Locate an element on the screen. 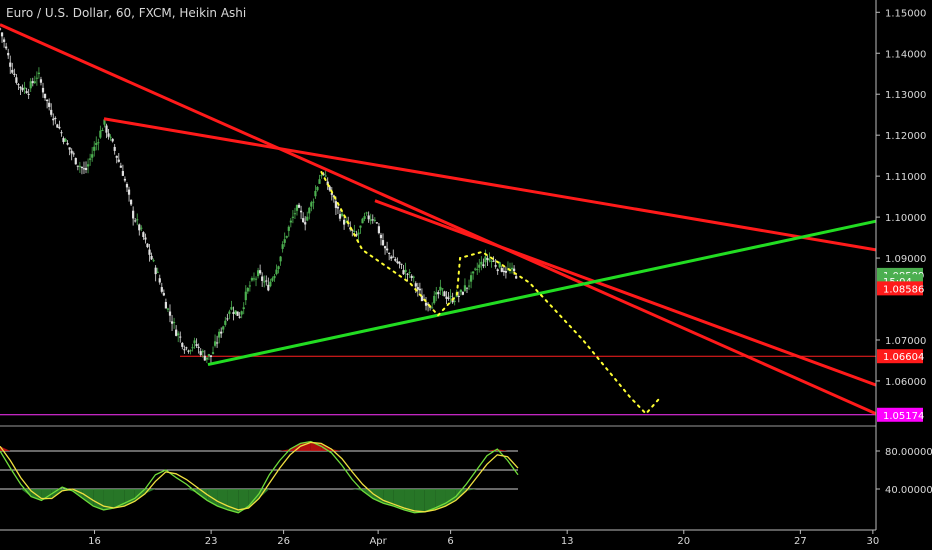 This screenshot has height=550, width=932. oscillator-tick-label: 40.00000 is located at coordinates (908, 490).